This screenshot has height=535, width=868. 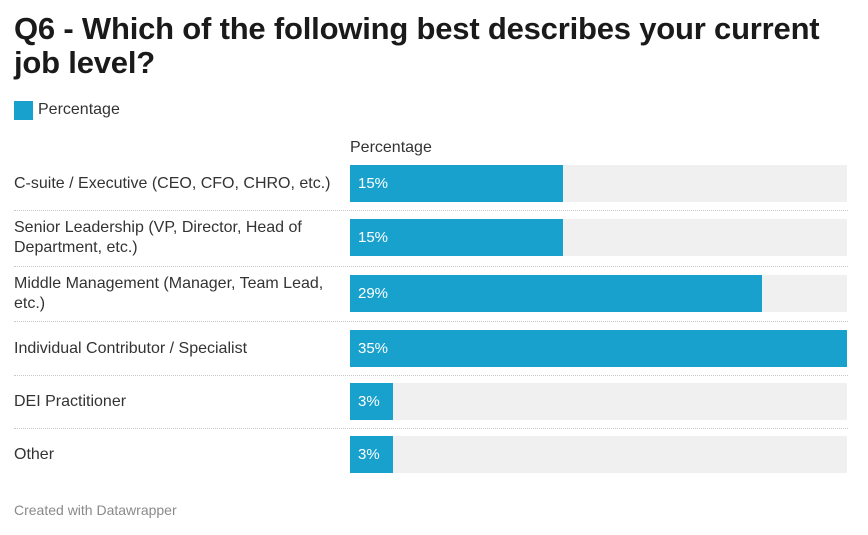 I want to click on bar-track: 35%, so click(x=598, y=348).